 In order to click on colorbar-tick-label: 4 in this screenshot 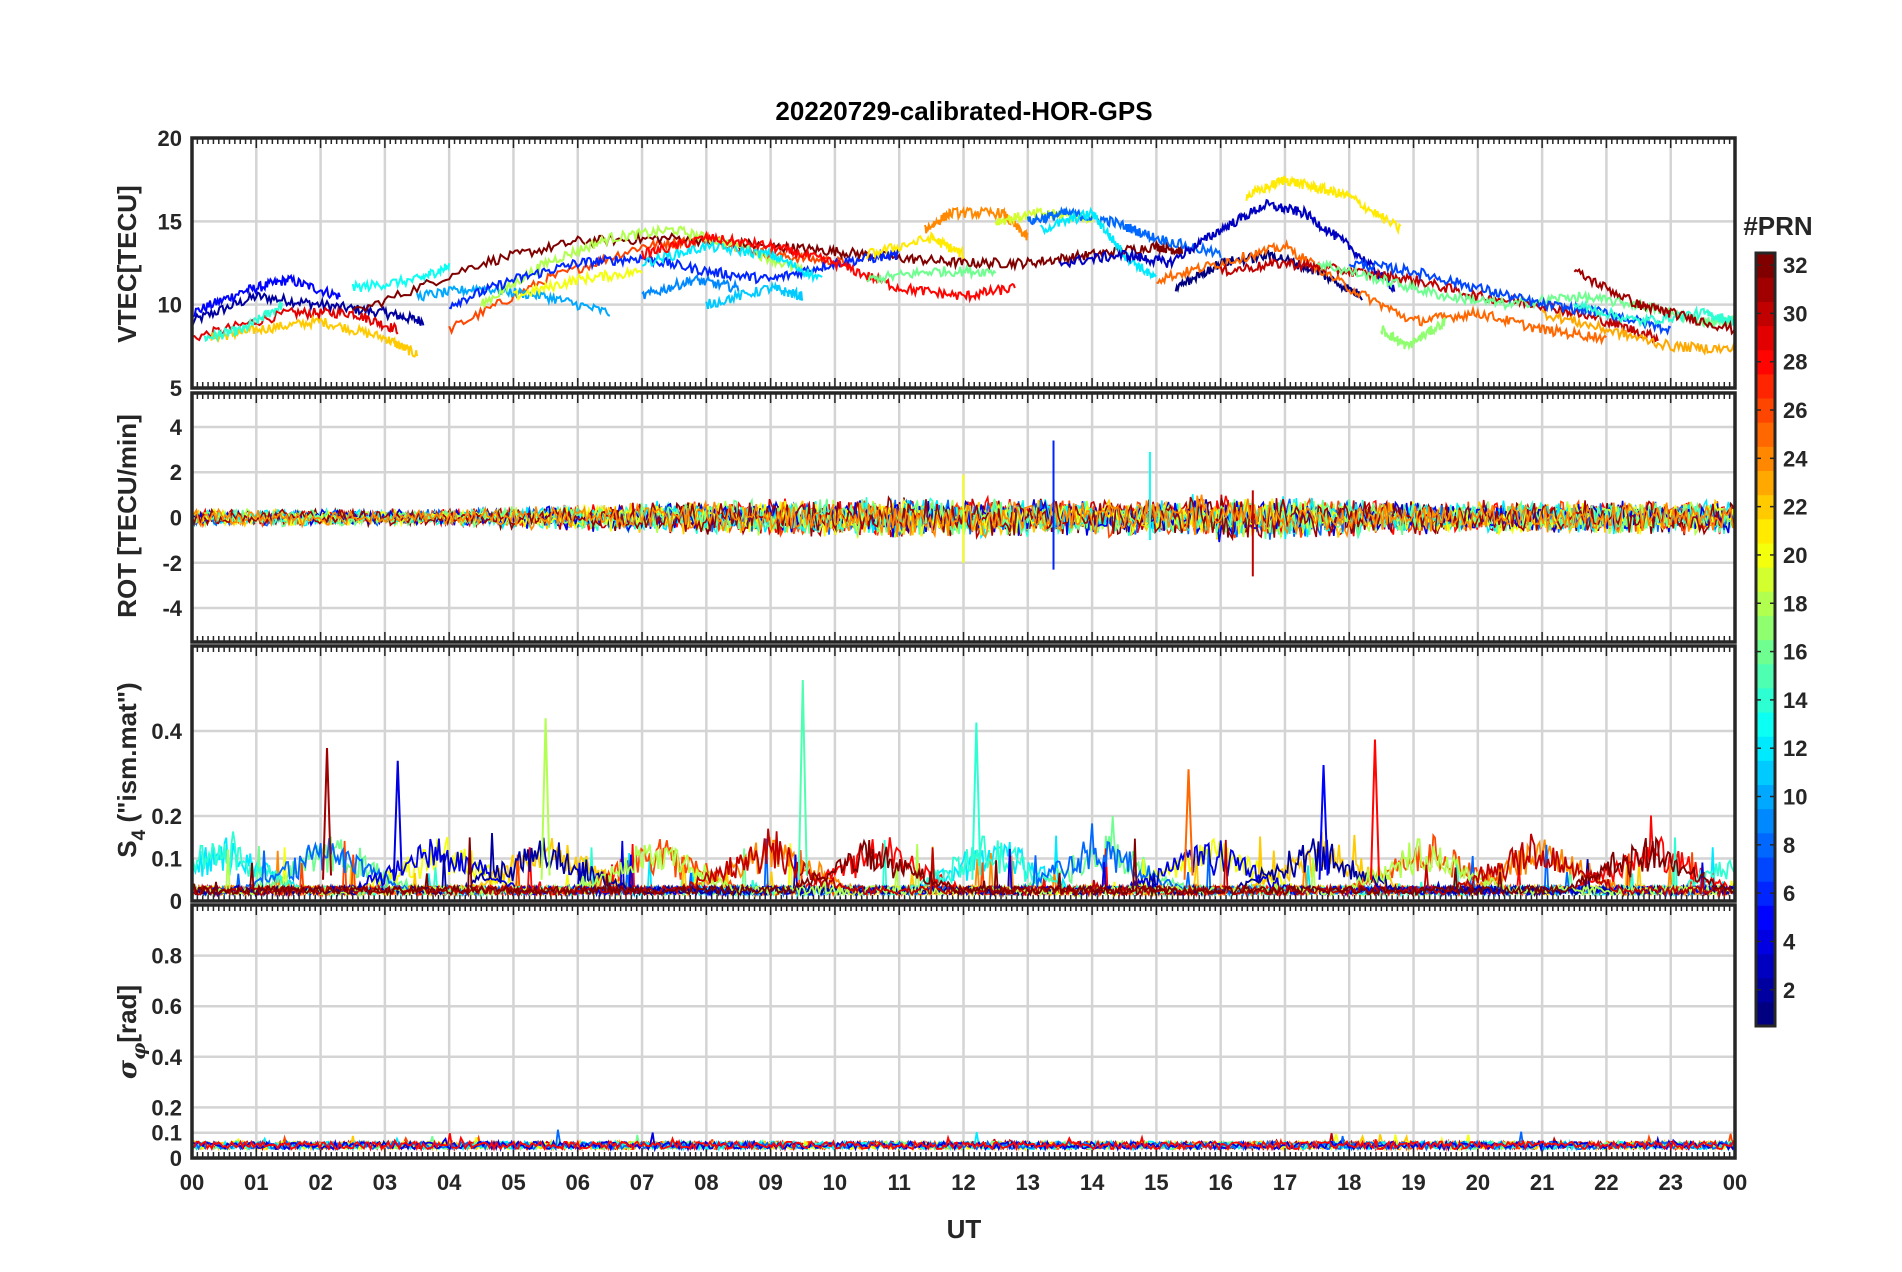, I will do `click(1789, 941)`.